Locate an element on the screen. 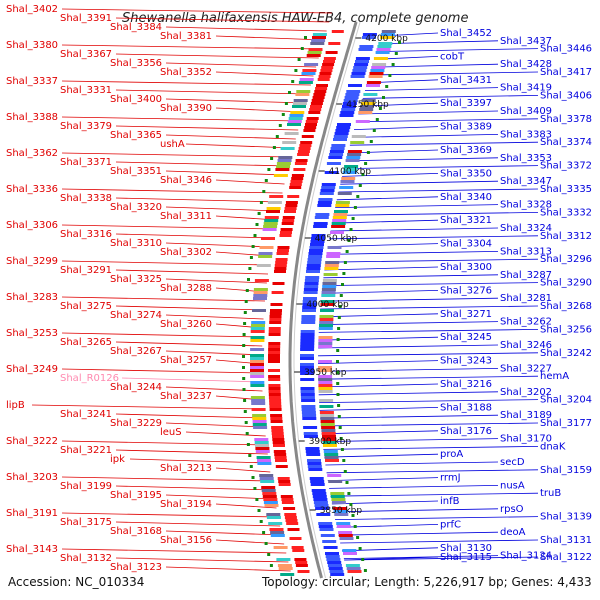  left-gene-label: Shal_3302 is located at coordinates (186, 252).